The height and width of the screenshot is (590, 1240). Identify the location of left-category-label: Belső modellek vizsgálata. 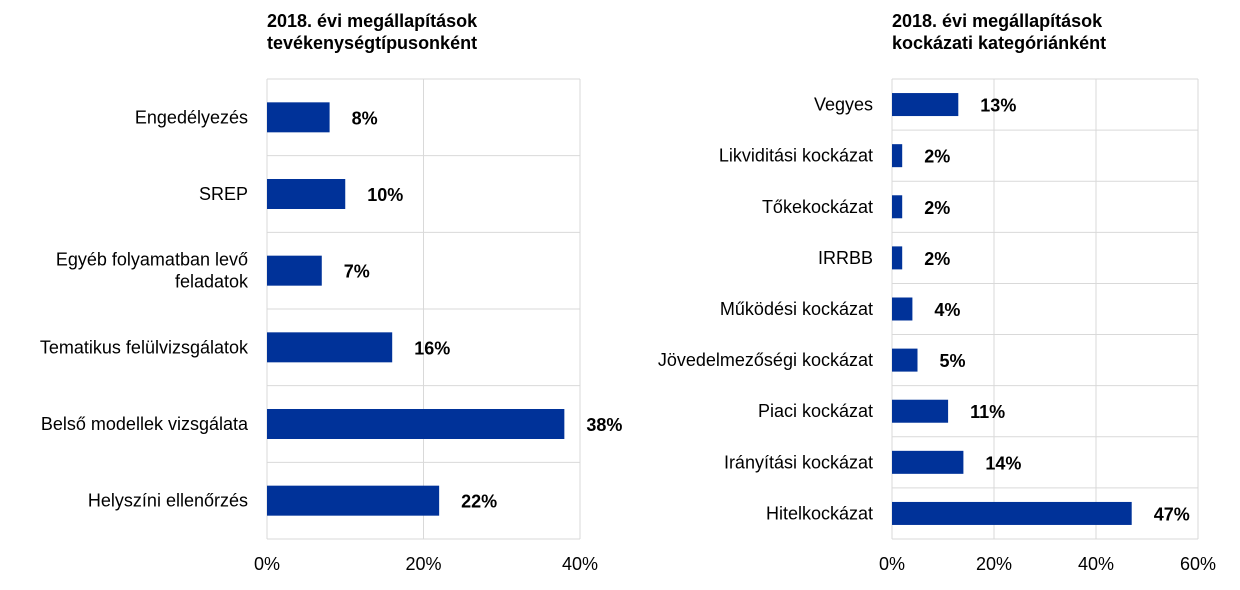
(145, 424).